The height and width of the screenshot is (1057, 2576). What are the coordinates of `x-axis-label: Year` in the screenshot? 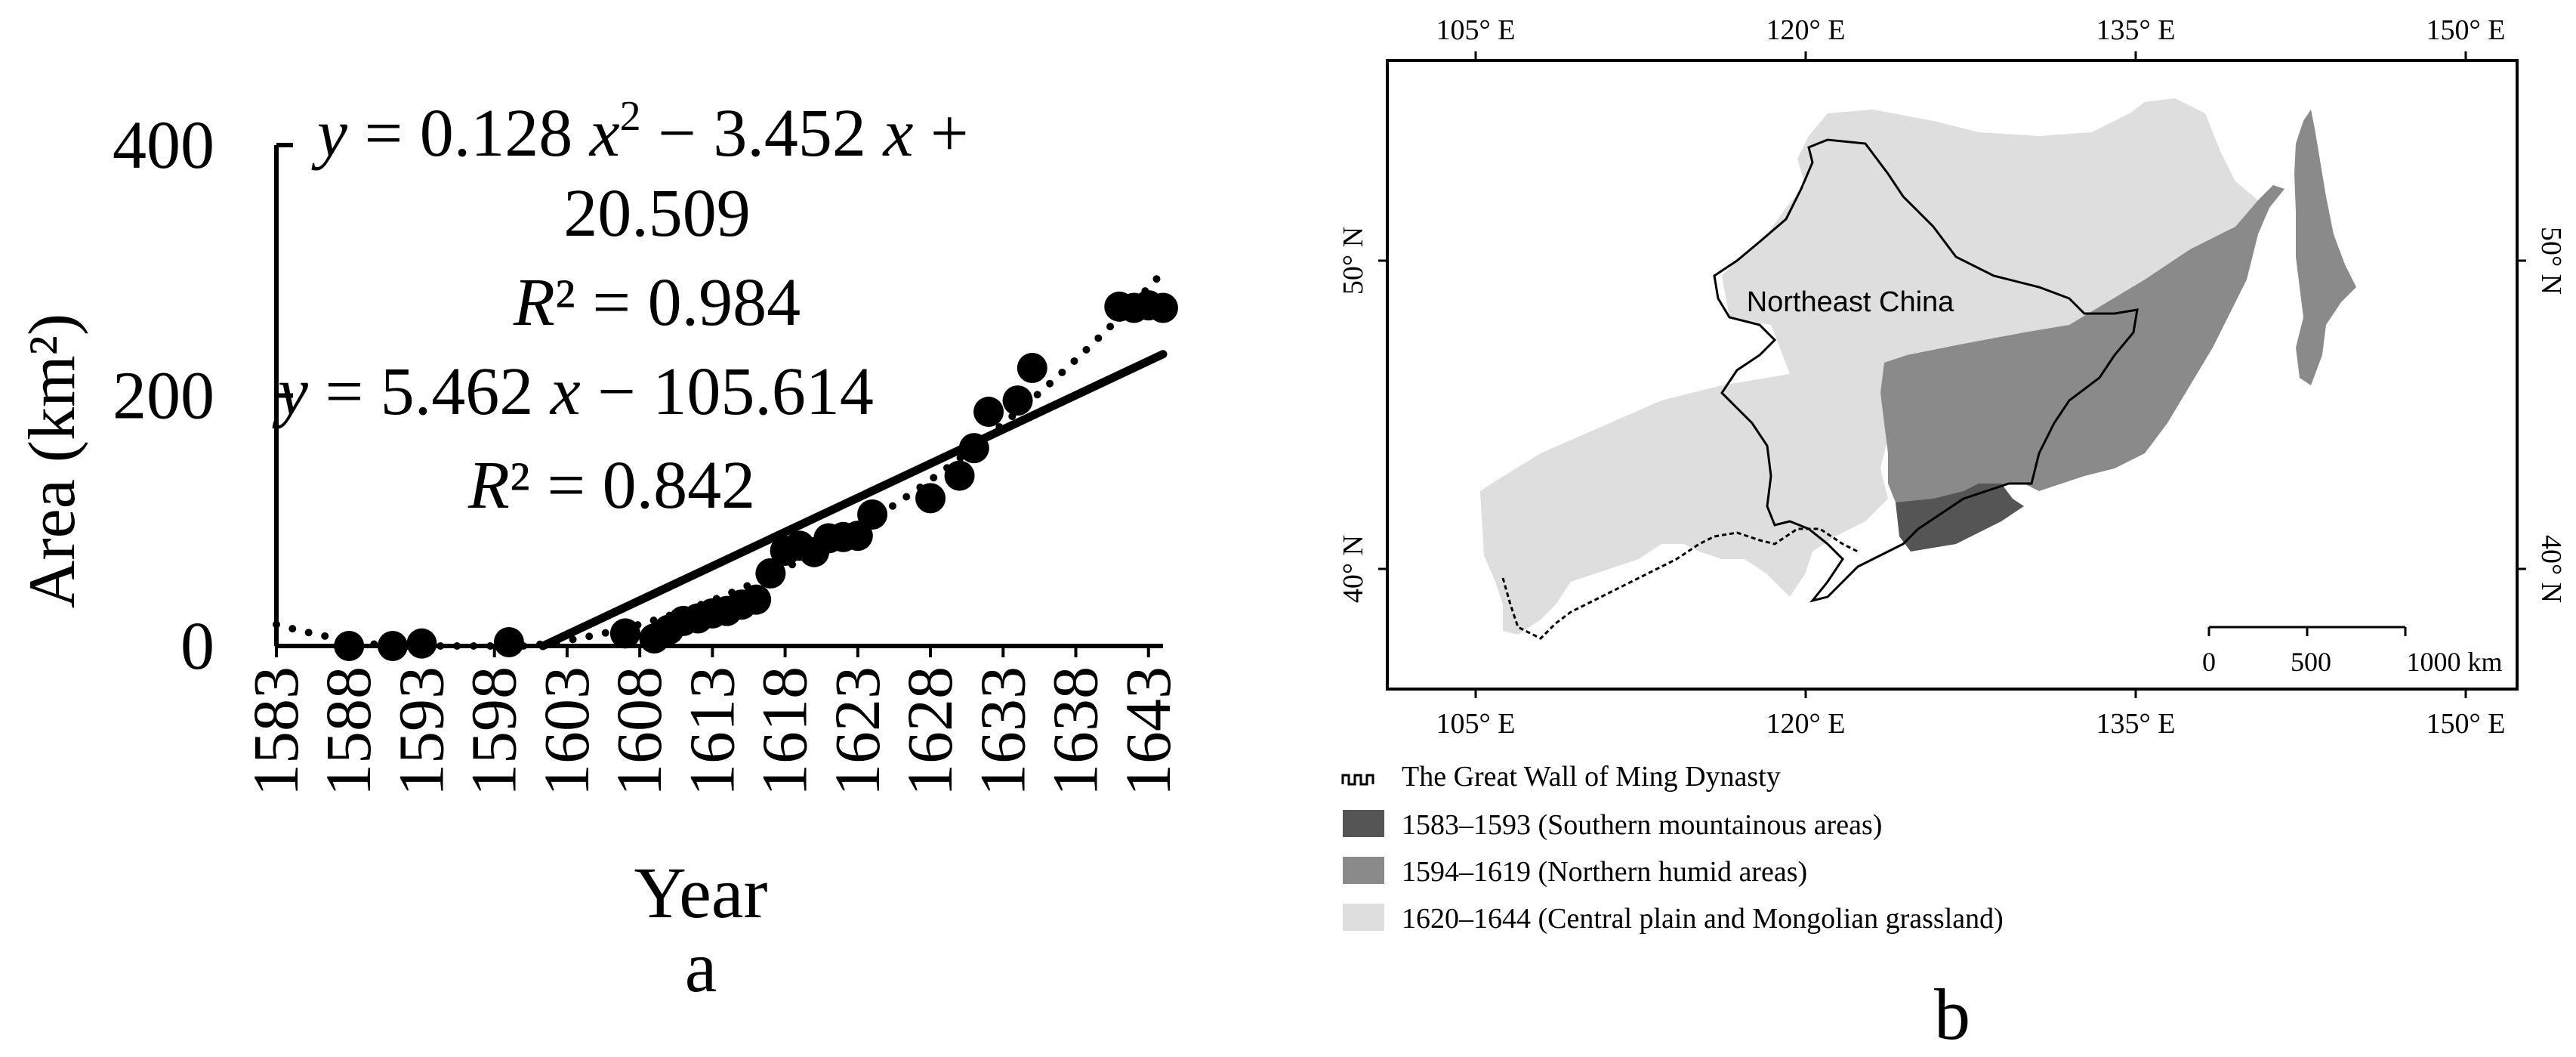 It's located at (701, 892).